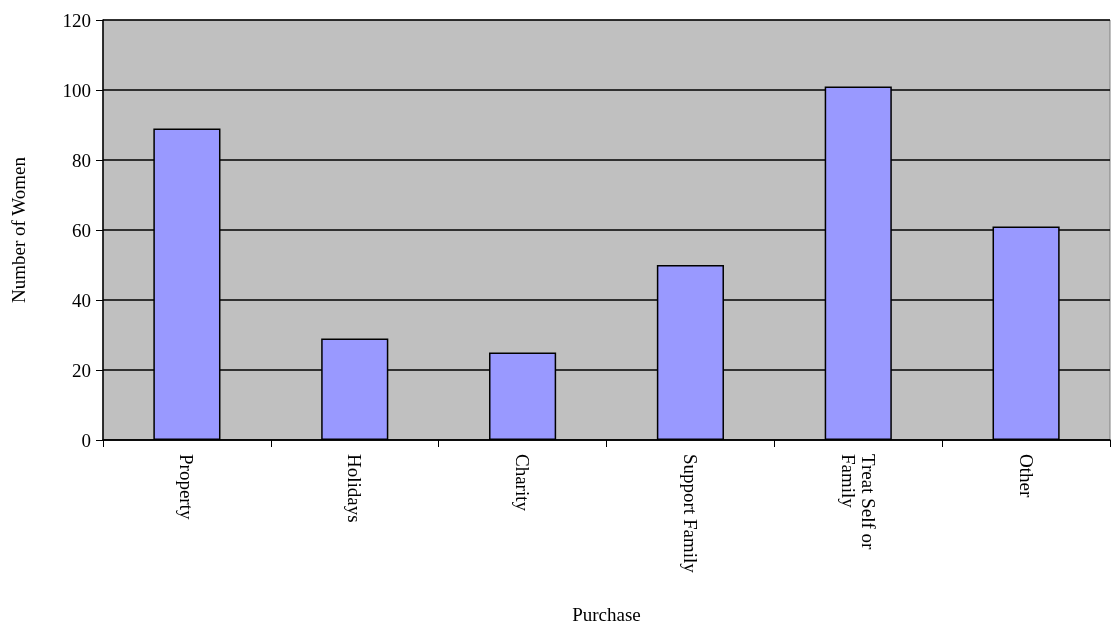 Image resolution: width=1111 pixels, height=629 pixels. What do you see at coordinates (187, 487) in the screenshot?
I see `x-tick-label: Property` at bounding box center [187, 487].